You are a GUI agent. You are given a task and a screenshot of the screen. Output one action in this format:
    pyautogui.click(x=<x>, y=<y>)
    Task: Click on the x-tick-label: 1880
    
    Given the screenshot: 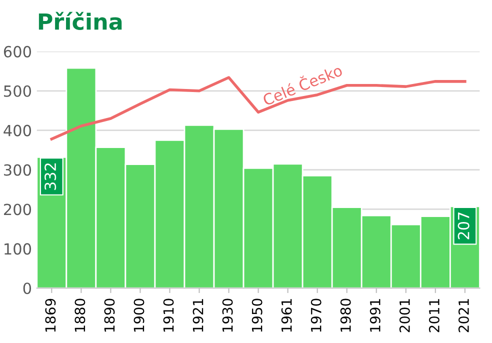 What is the action you would take?
    pyautogui.click(x=80, y=315)
    